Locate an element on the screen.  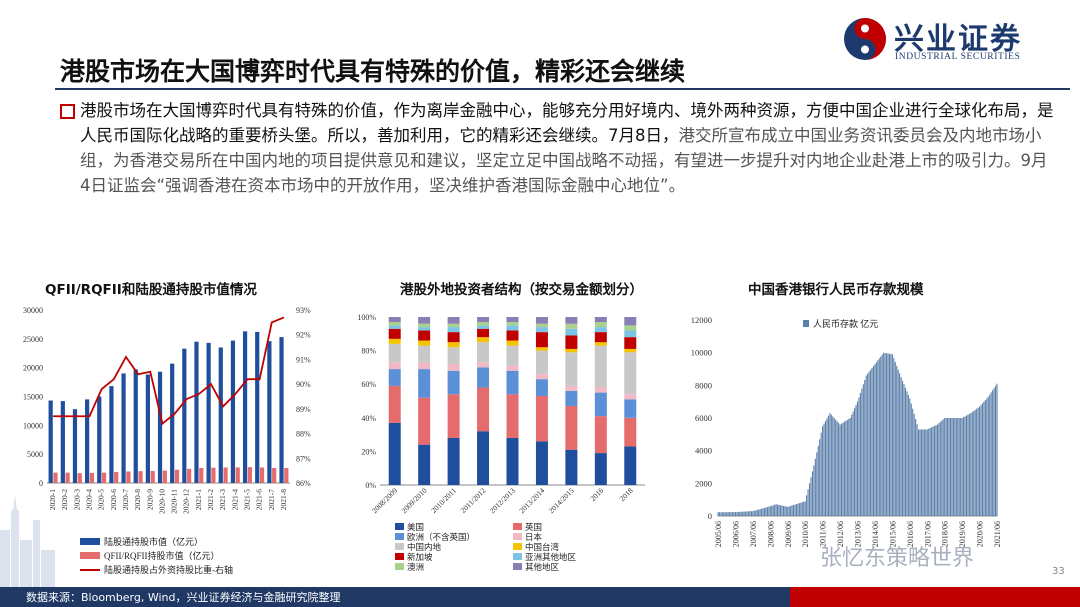
chart1-x-tick: 2020-12 is located at coordinates (186, 501).